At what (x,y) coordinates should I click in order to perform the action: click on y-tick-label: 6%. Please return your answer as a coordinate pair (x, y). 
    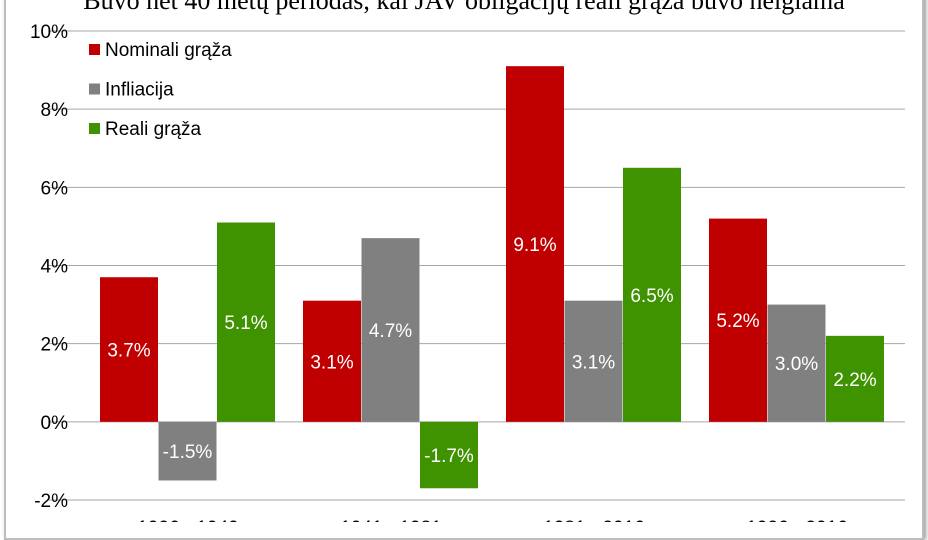
    Looking at the image, I should click on (55, 188).